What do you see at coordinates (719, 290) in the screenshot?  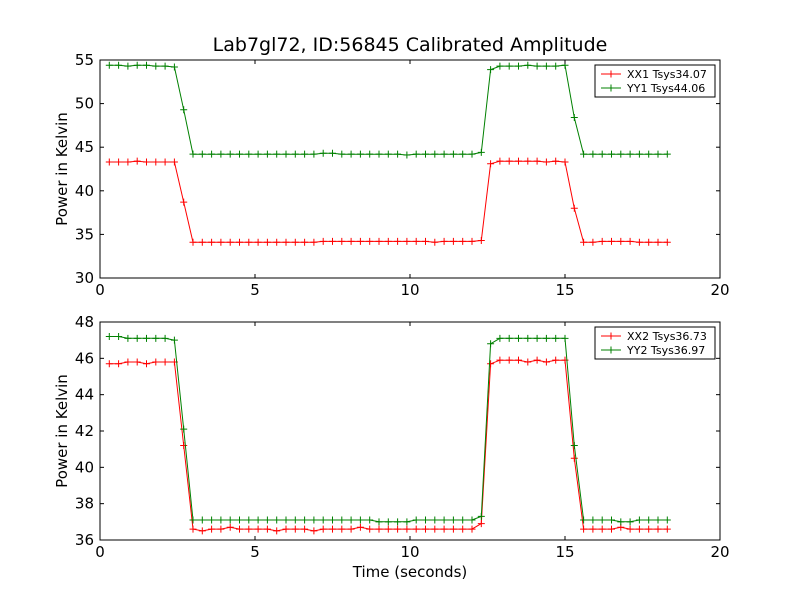 I see `x-tick-label: 20` at bounding box center [719, 290].